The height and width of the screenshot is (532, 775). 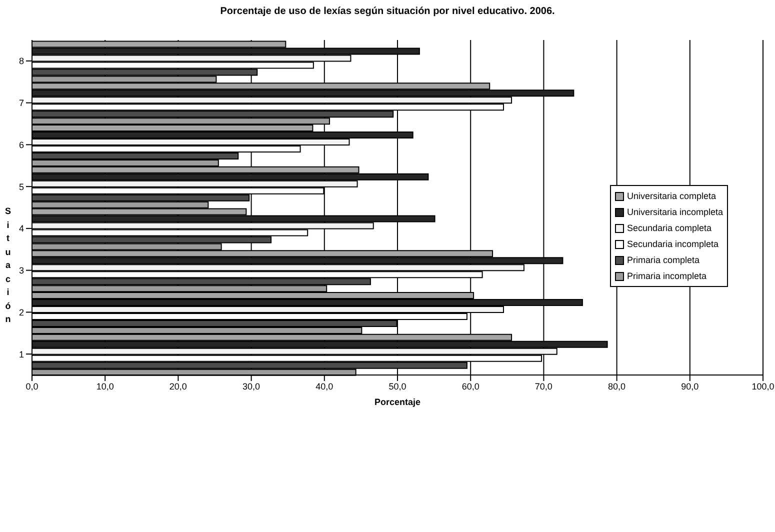 I want to click on y-tick-label: 8, so click(x=21, y=61).